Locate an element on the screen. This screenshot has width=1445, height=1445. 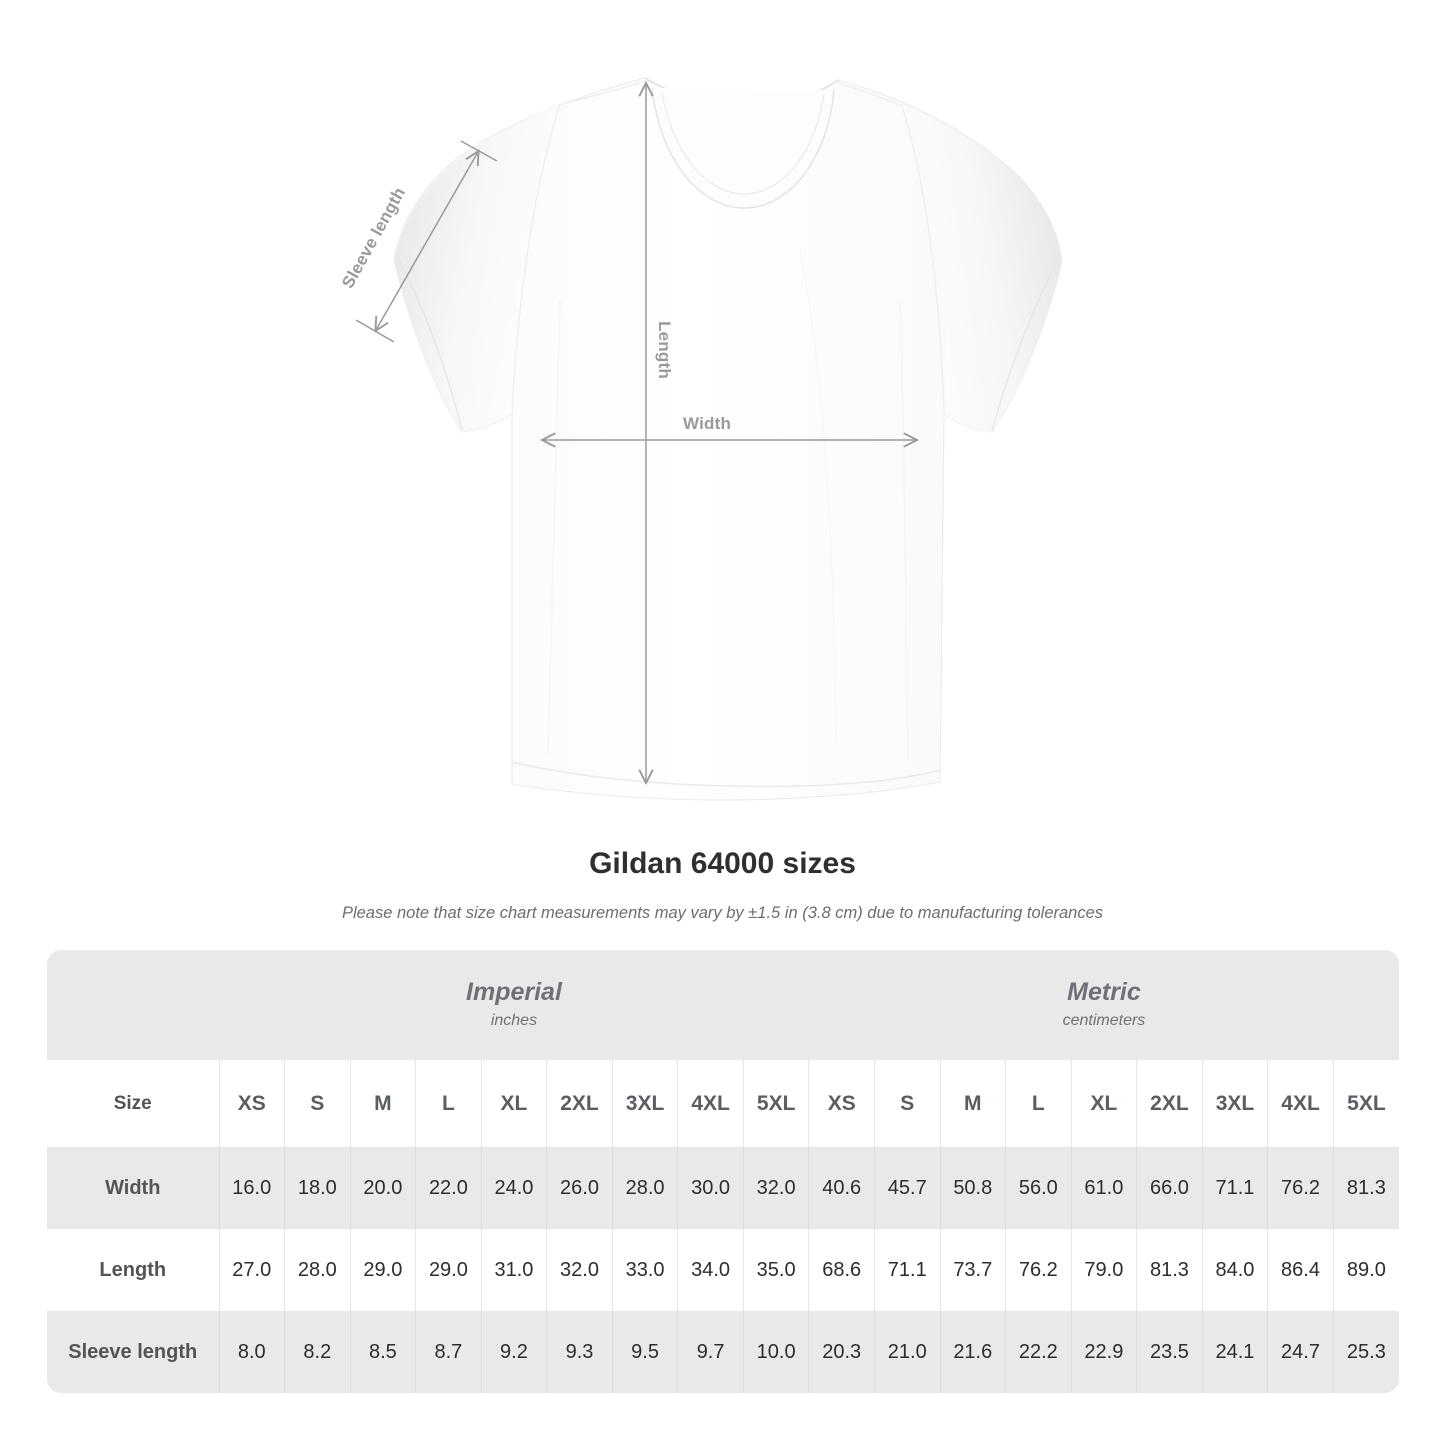
table-cell: 45.7 is located at coordinates (907, 1188).